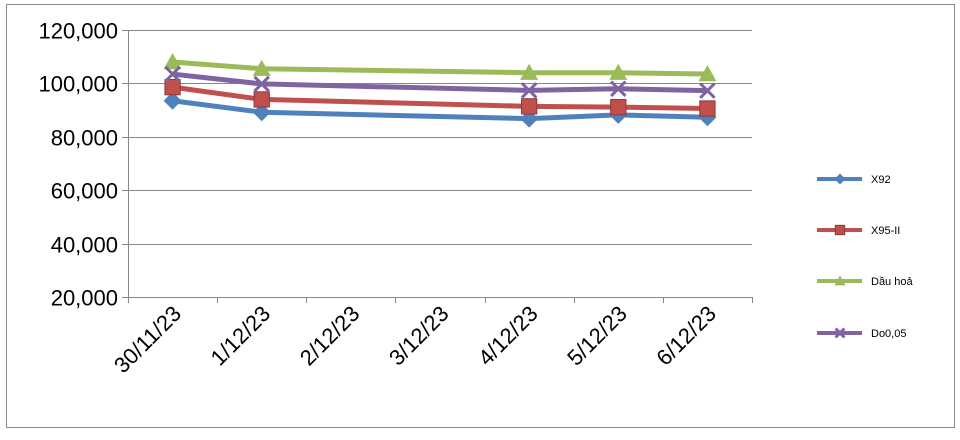  What do you see at coordinates (84, 138) in the screenshot?
I see `y-tick-label: 80,000` at bounding box center [84, 138].